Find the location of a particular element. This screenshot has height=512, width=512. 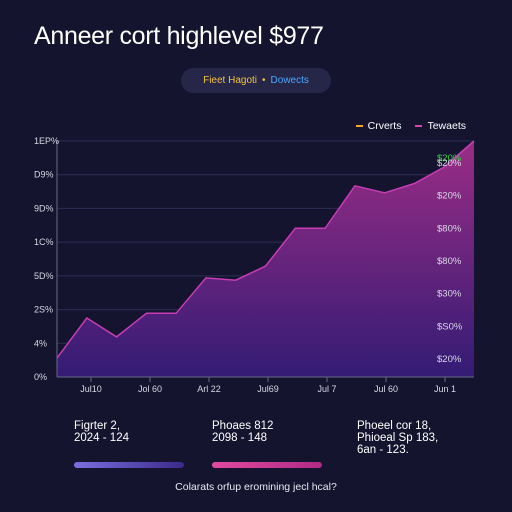

filter-pill: Fieet Hagoti • Dowects is located at coordinates (256, 80).